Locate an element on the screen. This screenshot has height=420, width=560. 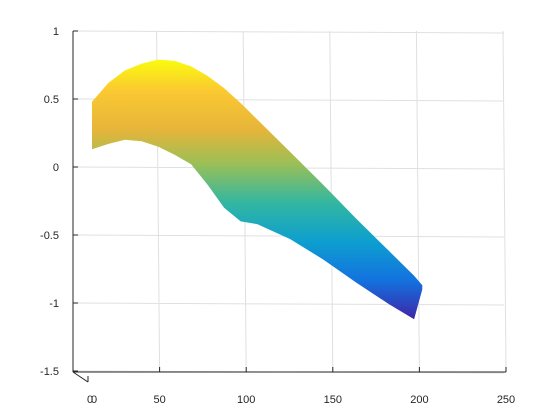
y-axis-ticks: 1 0.5 0 -0.5 -1 -1.5 is located at coordinates (59, 202).